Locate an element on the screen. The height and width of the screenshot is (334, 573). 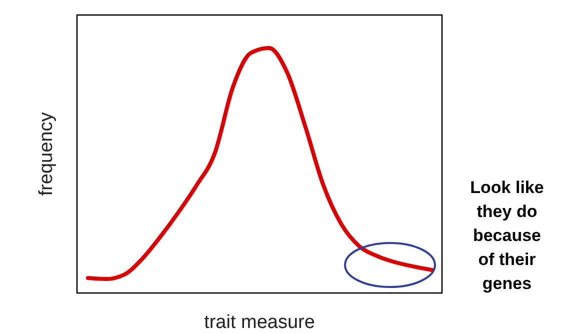
text: Look like they do because of their genes is located at coordinates (507, 235).